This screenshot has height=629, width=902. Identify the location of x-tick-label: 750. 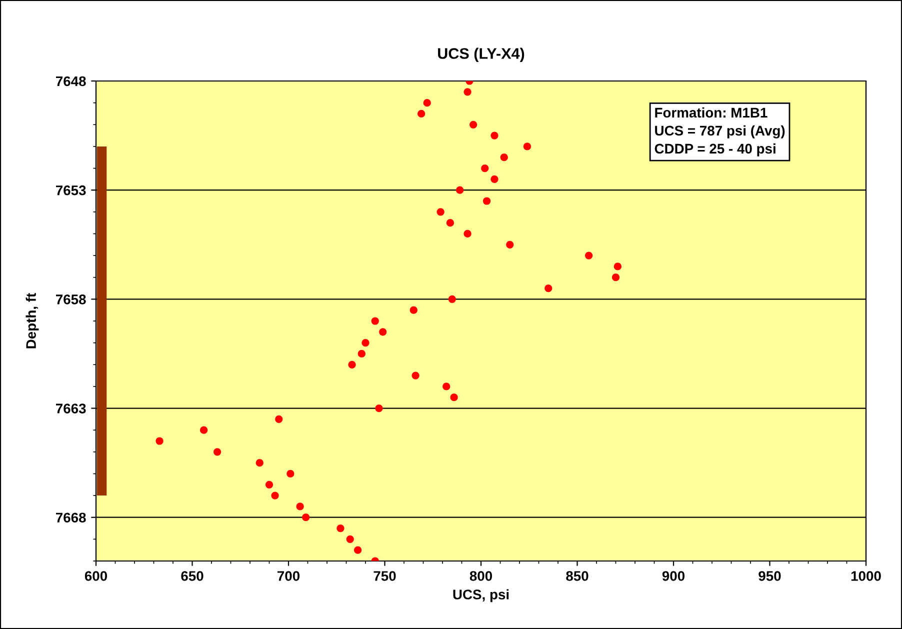
(385, 576).